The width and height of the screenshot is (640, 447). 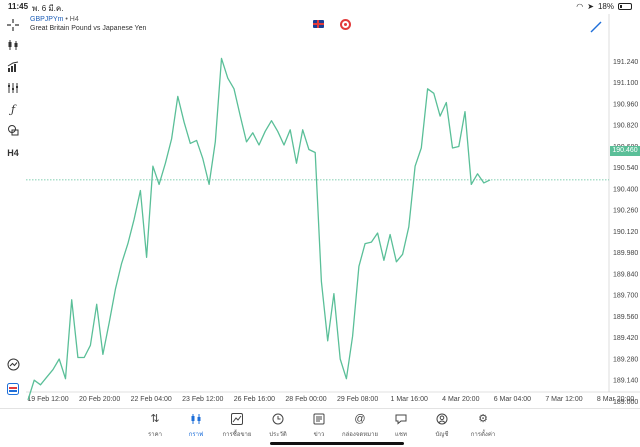 What do you see at coordinates (278, 419) in the screenshot?
I see `history-icon` at bounding box center [278, 419].